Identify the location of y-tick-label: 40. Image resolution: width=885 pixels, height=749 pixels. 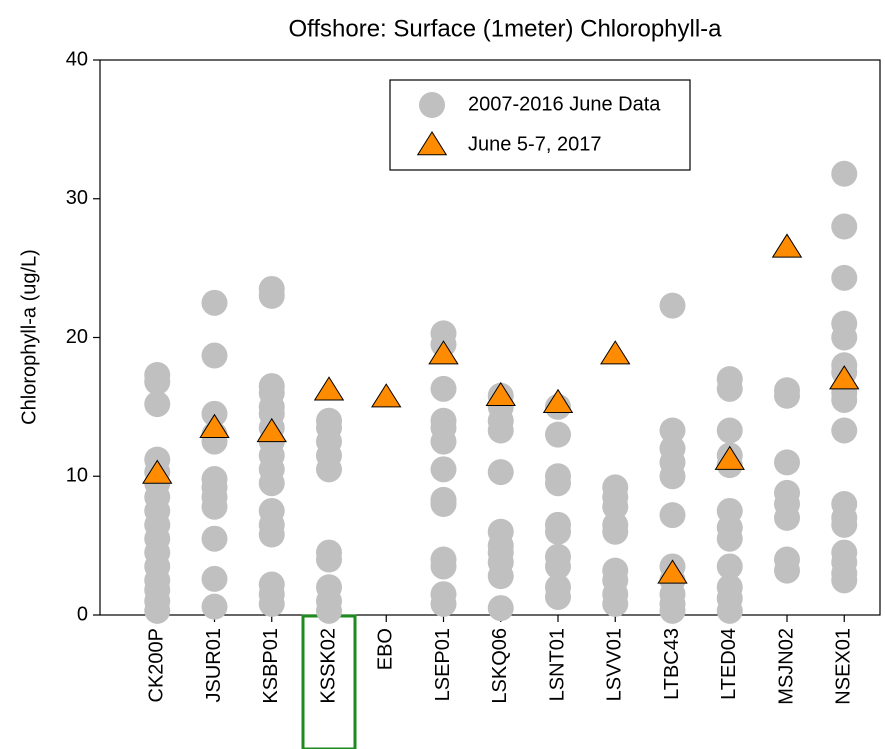
(77, 59).